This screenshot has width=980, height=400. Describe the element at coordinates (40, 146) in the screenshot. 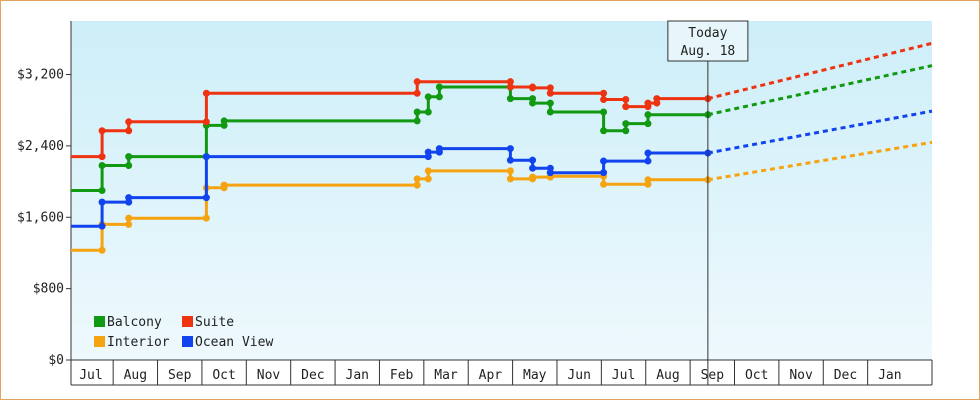

I see `y-tick-label: $2,400` at that location.